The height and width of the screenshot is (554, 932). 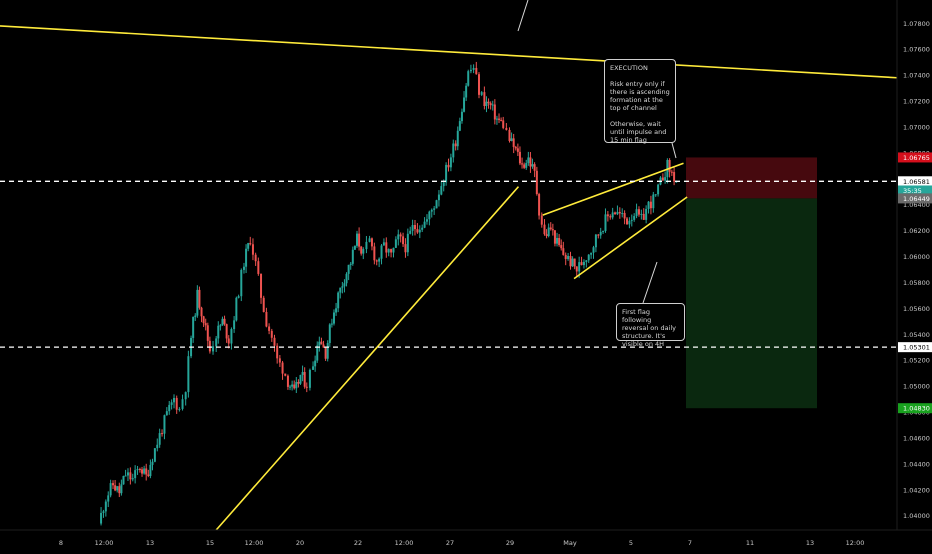 I want to click on time-tick: 5, so click(x=631, y=543).